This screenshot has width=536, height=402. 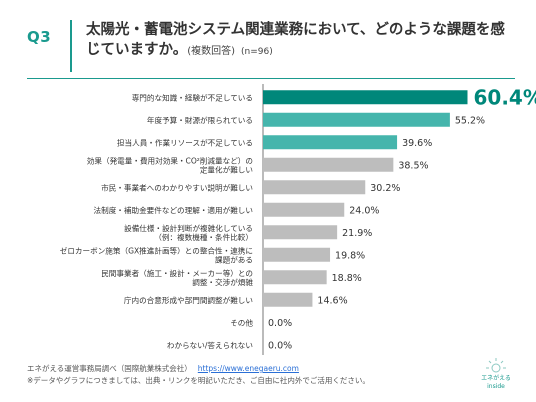 What do you see at coordinates (496, 365) in the screenshot?
I see `enegaeru-logo` at bounding box center [496, 365].